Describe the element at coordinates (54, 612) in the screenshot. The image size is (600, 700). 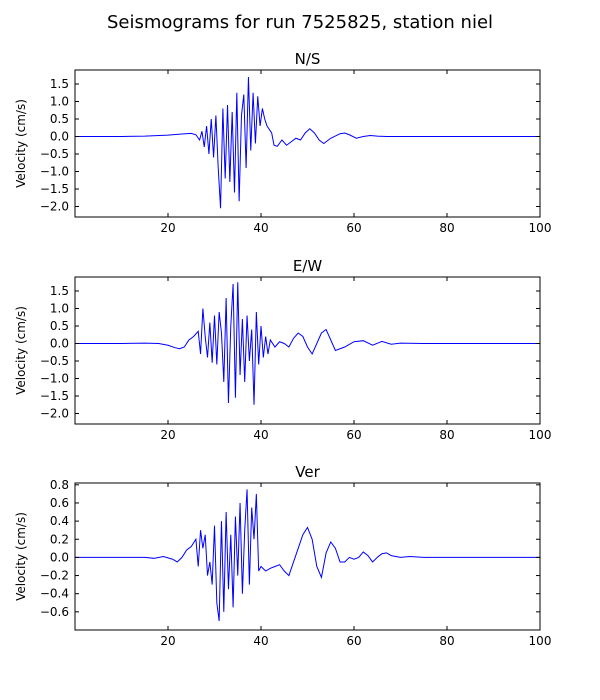
I see `y-tick-label: −0.6` at that location.